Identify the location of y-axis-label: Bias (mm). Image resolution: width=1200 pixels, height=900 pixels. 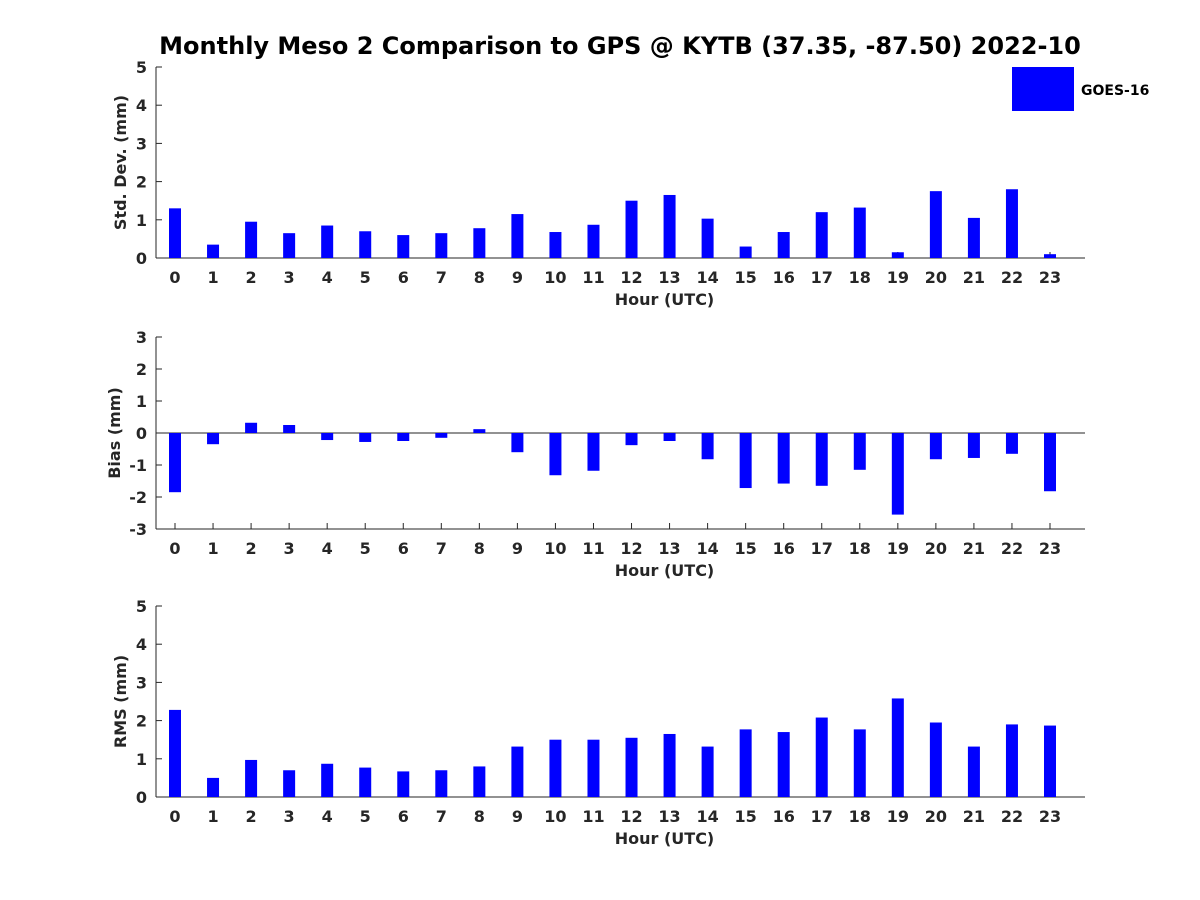
(114, 433).